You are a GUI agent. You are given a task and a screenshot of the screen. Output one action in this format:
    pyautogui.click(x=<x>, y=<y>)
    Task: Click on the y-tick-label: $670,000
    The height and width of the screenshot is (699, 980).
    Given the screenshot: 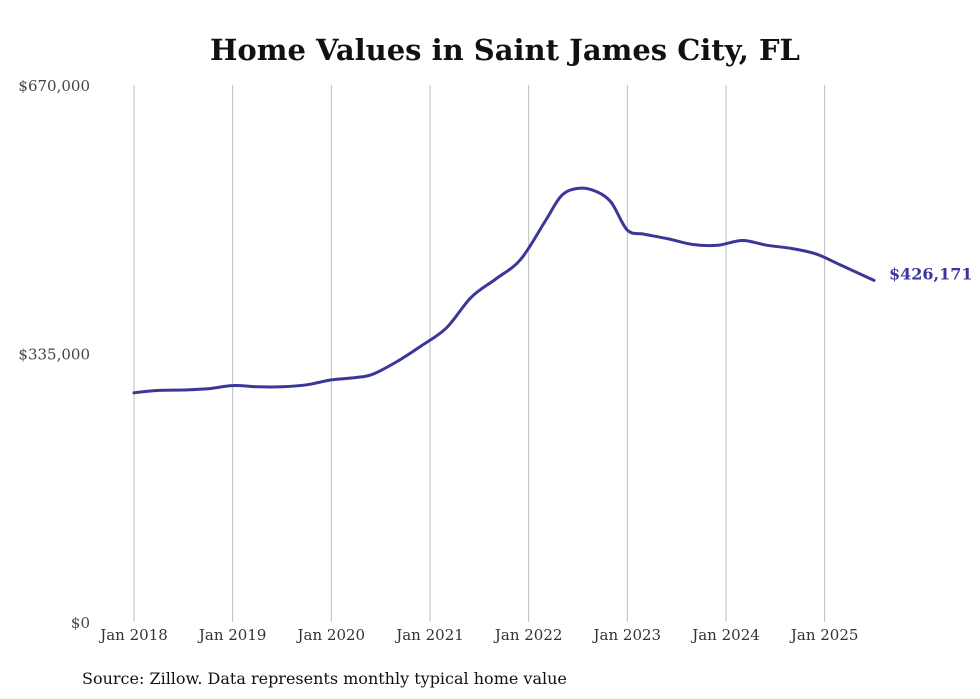 What is the action you would take?
    pyautogui.click(x=54, y=86)
    